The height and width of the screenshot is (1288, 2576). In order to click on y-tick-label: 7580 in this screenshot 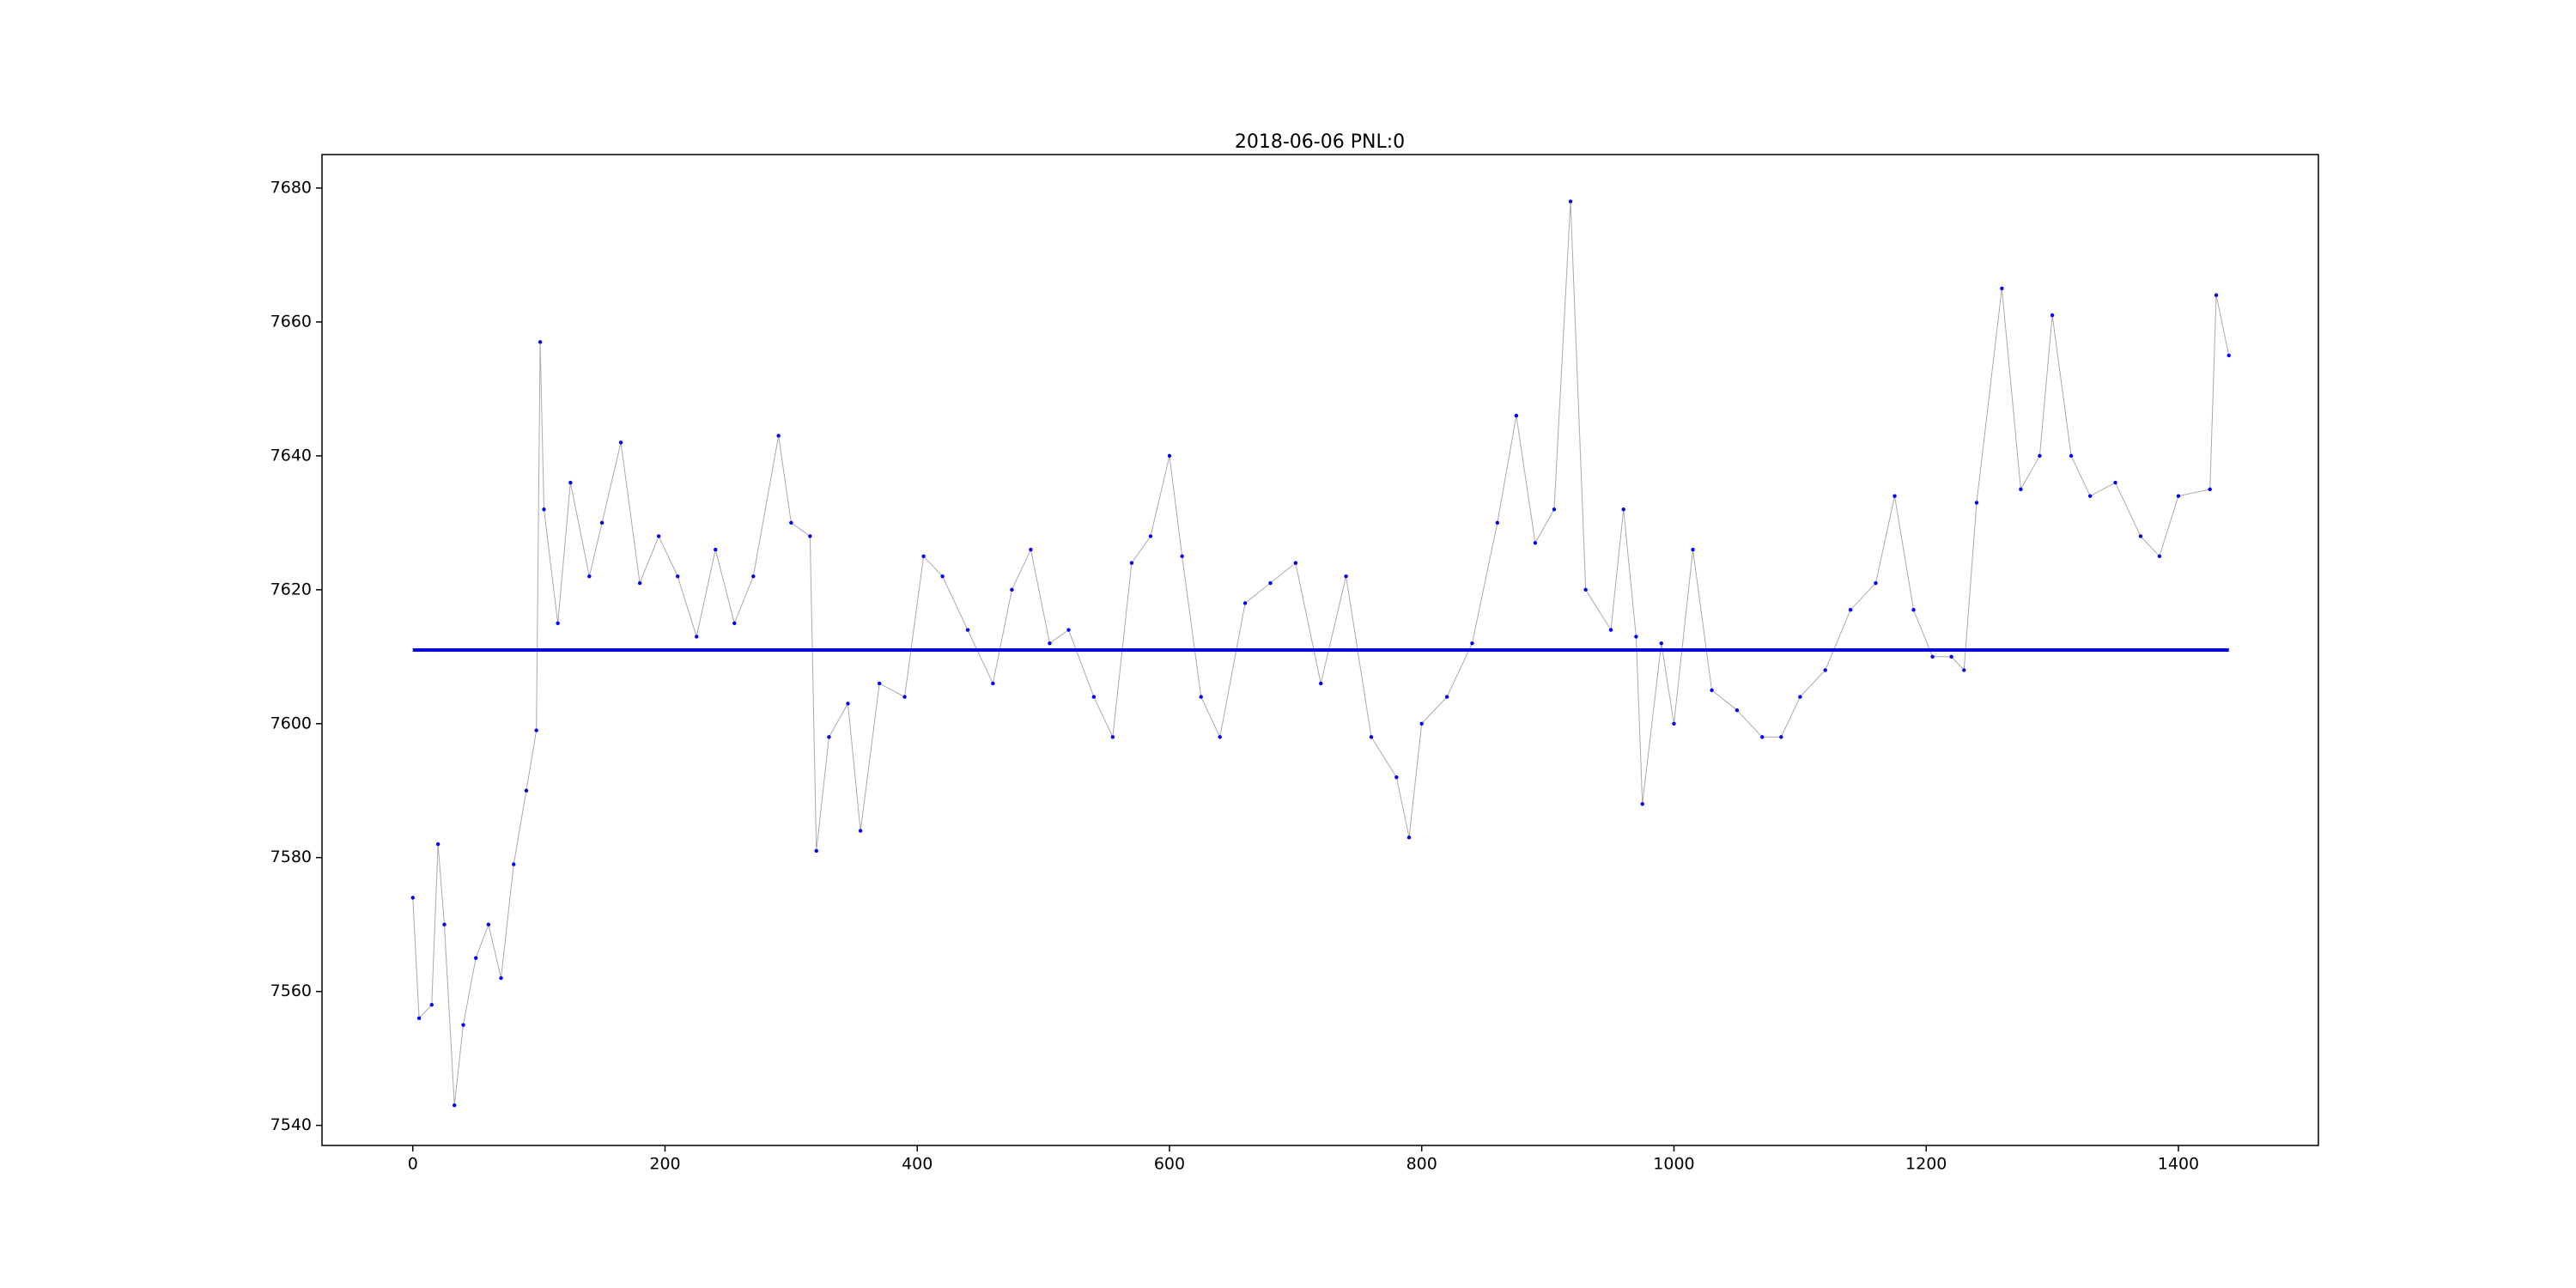, I will do `click(291, 857)`.